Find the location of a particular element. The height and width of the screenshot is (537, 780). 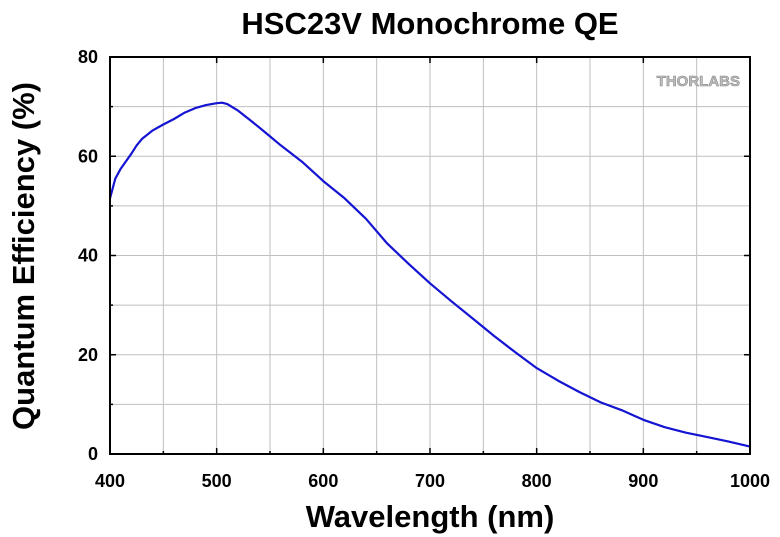

y-tick-label: 0 is located at coordinates (93, 454).